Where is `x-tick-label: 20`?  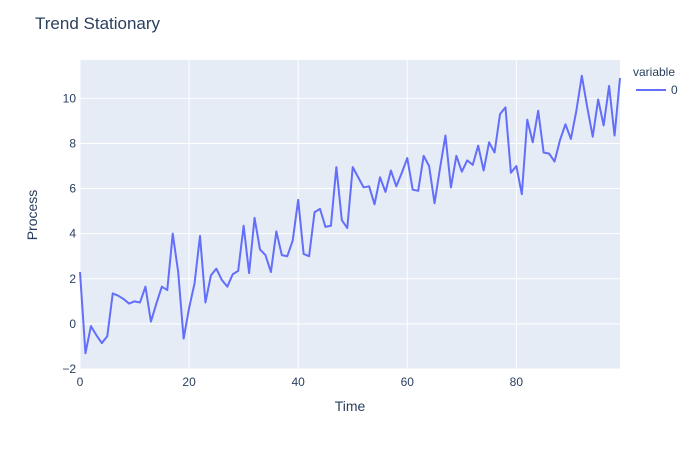 x-tick-label: 20 is located at coordinates (189, 382).